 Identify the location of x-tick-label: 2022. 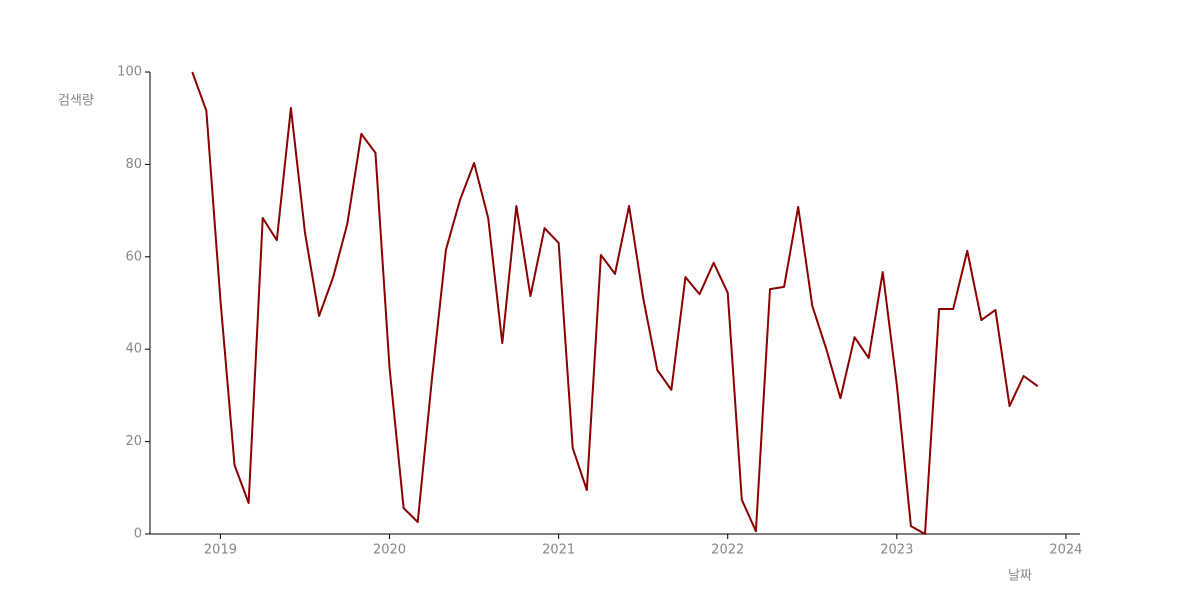
(727, 550).